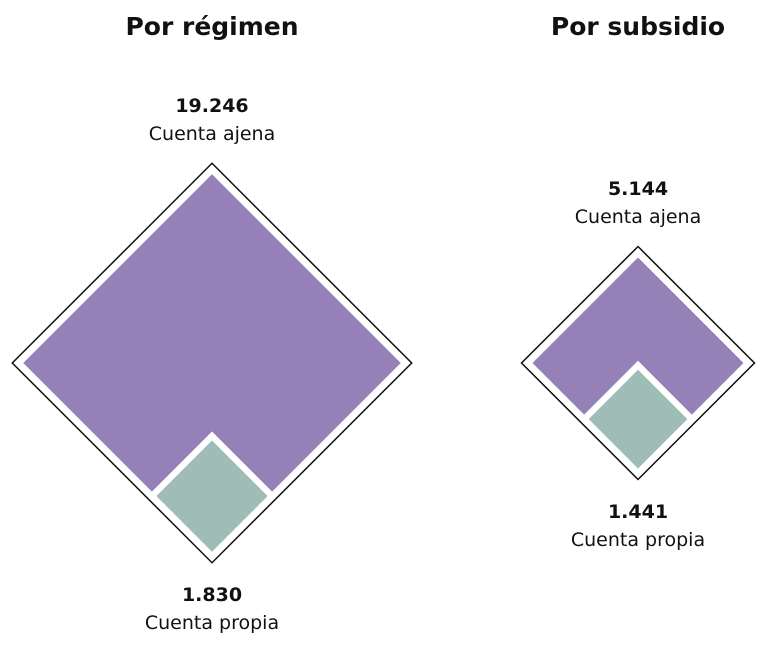 This screenshot has width=761, height=646. I want to click on value-label: 1.441, so click(638, 512).